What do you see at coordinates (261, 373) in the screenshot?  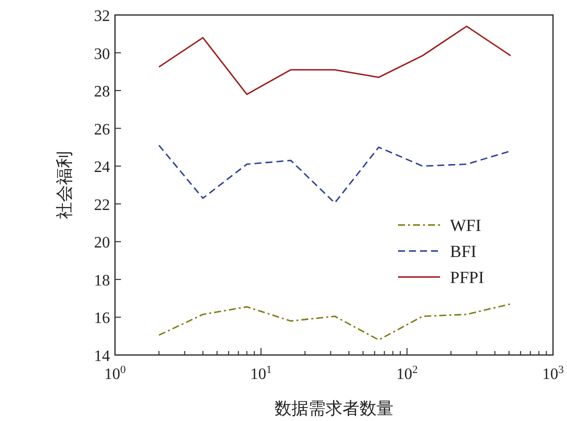 I see `x-tick-label: 10$^{1}$` at bounding box center [261, 373].